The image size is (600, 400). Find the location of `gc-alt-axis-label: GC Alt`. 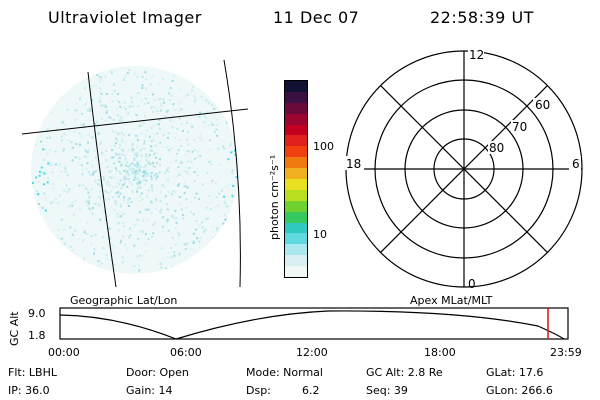

gc-alt-axis-label: GC Alt is located at coordinates (14, 328).